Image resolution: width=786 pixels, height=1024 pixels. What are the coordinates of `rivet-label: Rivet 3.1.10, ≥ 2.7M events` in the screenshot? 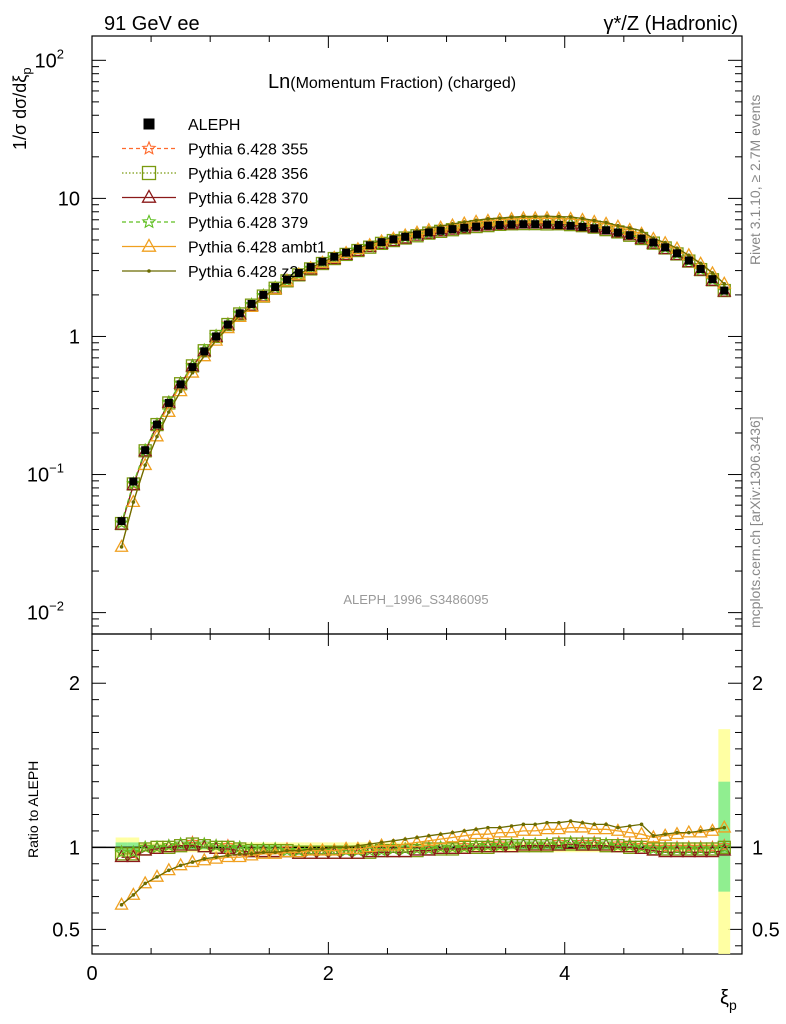 It's located at (755, 180).